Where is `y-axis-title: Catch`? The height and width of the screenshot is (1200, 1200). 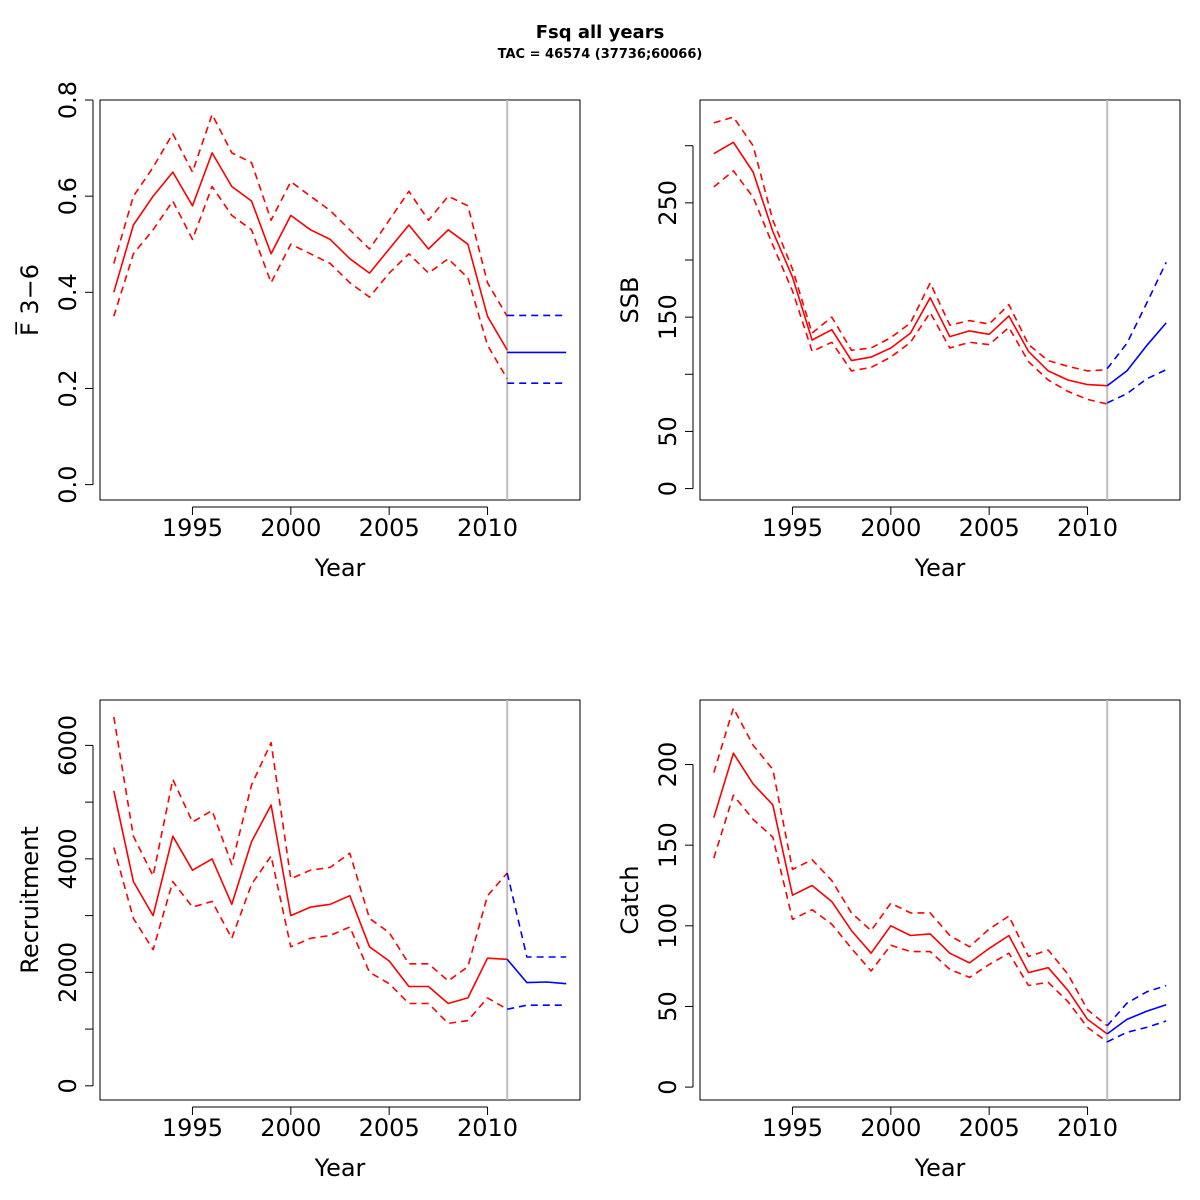 y-axis-title: Catch is located at coordinates (630, 899).